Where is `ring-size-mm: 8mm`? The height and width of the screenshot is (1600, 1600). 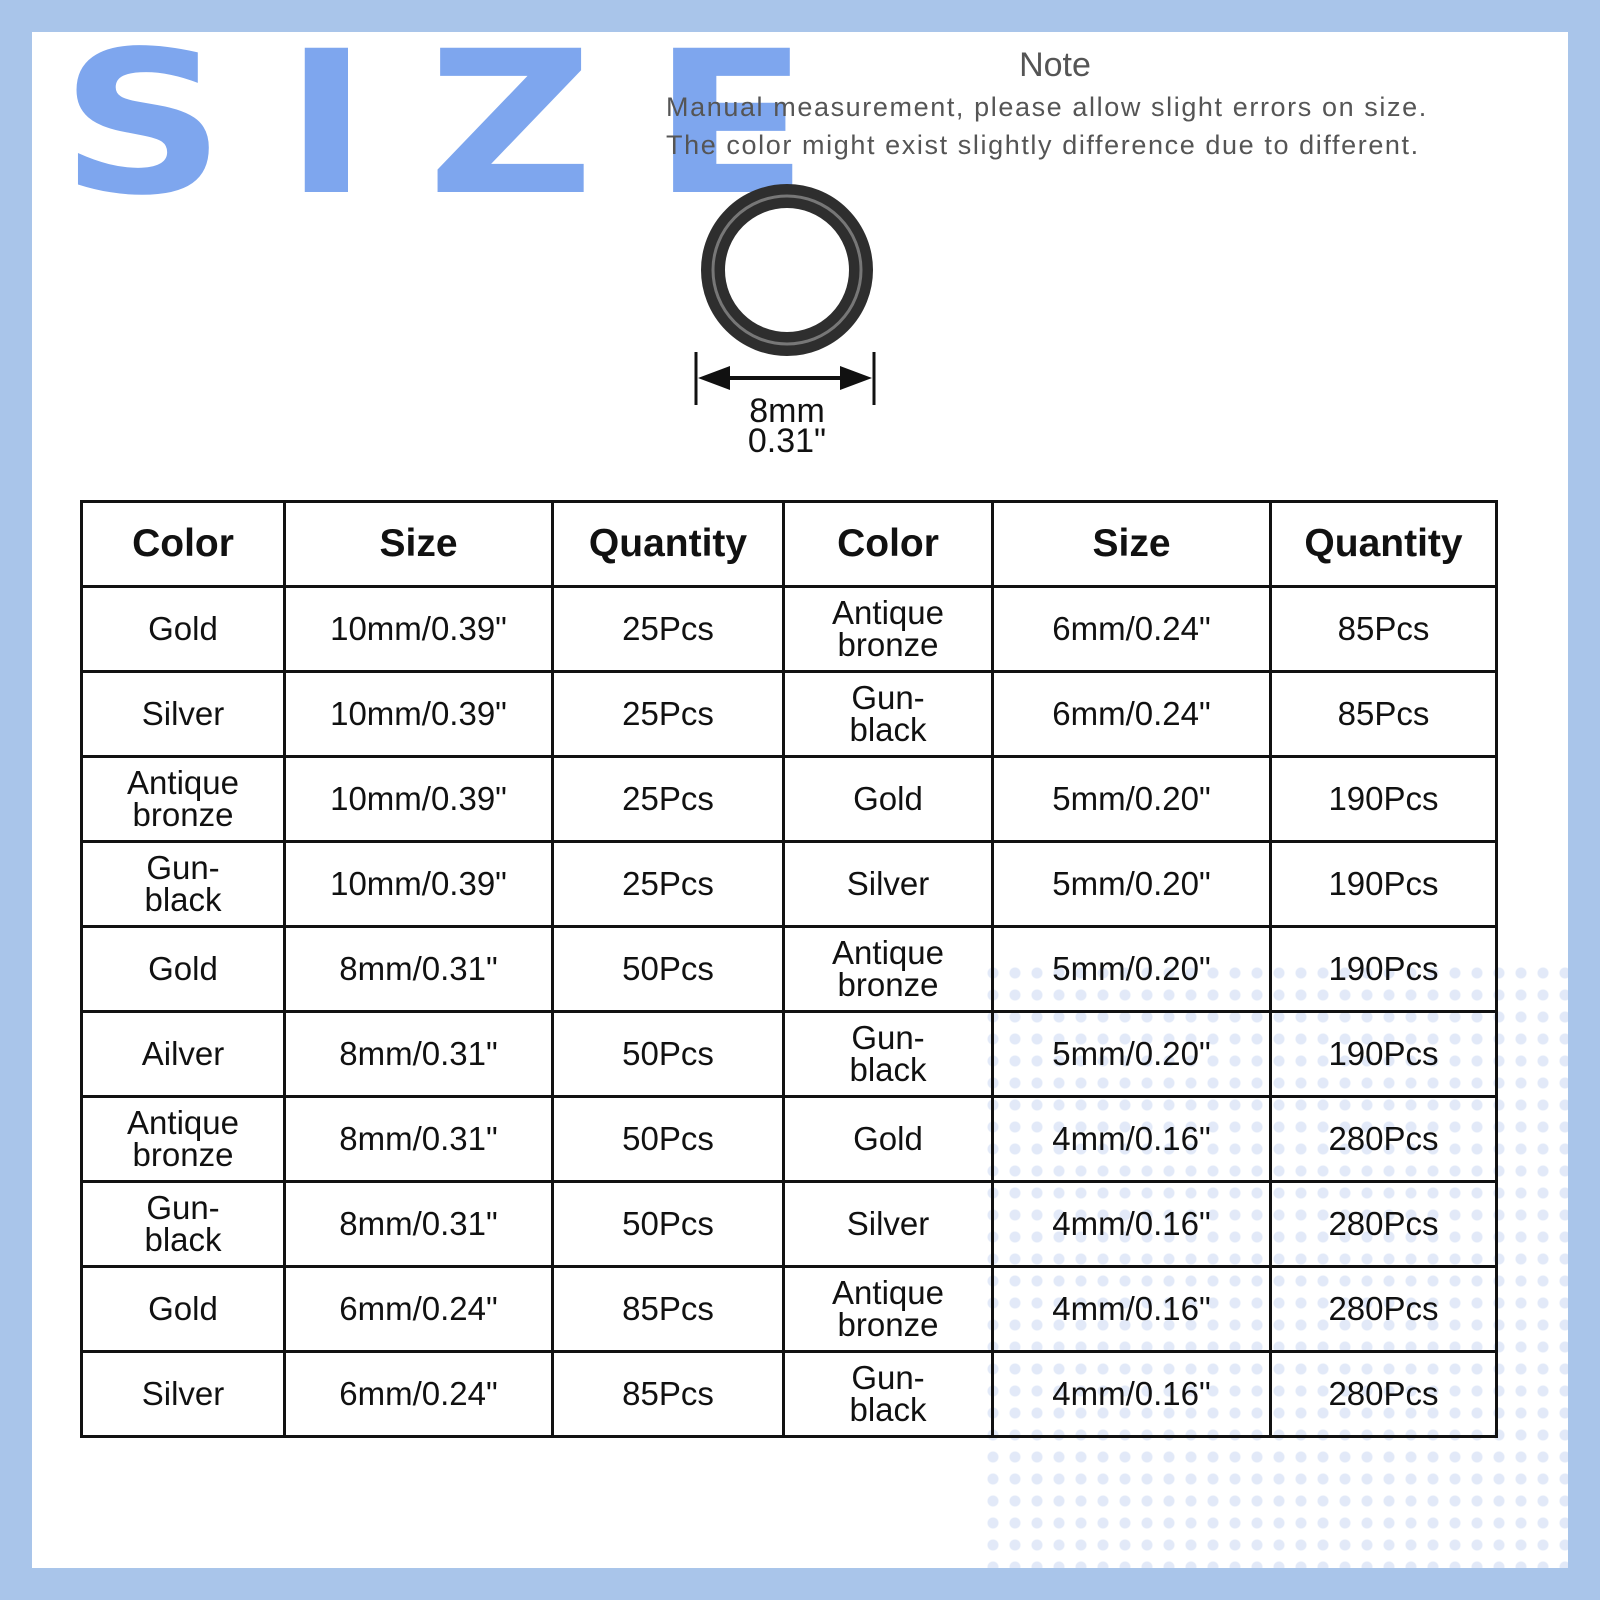 ring-size-mm: 8mm is located at coordinates (787, 411).